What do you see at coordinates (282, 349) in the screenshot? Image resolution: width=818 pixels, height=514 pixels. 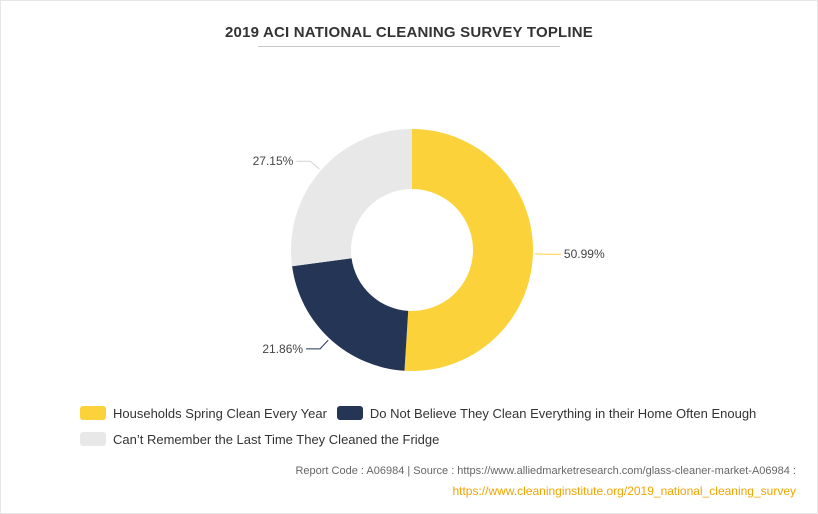 I see `data-label-not-often-enough: 21.86%` at bounding box center [282, 349].